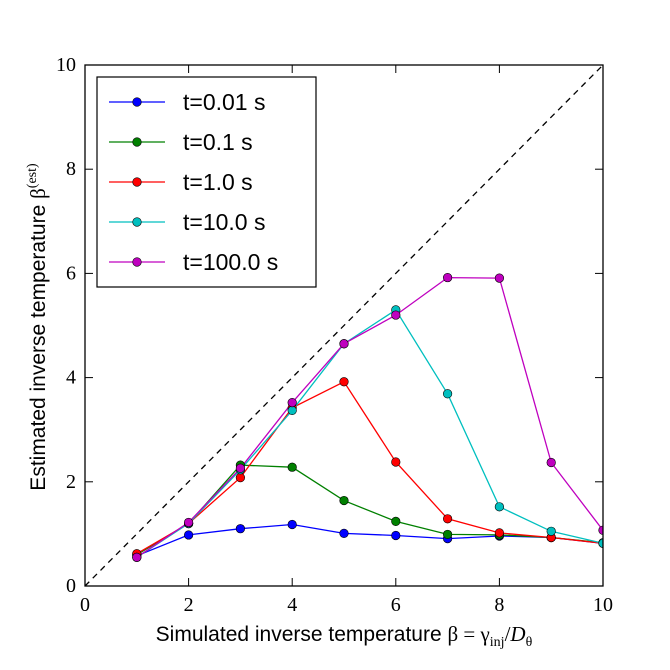 The image size is (670, 670). Describe the element at coordinates (71, 586) in the screenshot. I see `y-tick-label-0: 0` at that location.